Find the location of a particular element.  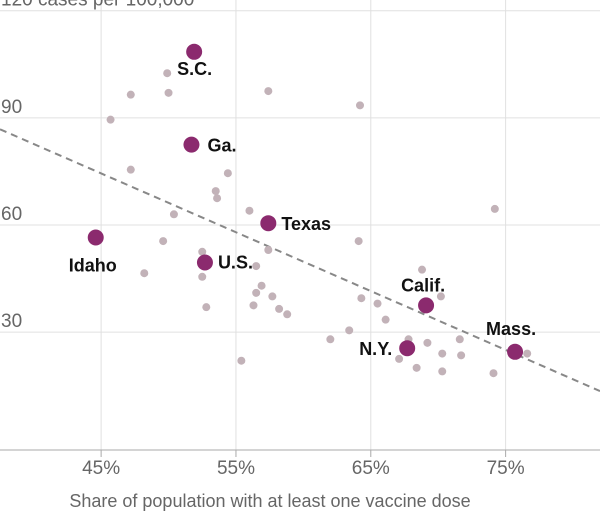

x-tick-label: 65% is located at coordinates (371, 468).